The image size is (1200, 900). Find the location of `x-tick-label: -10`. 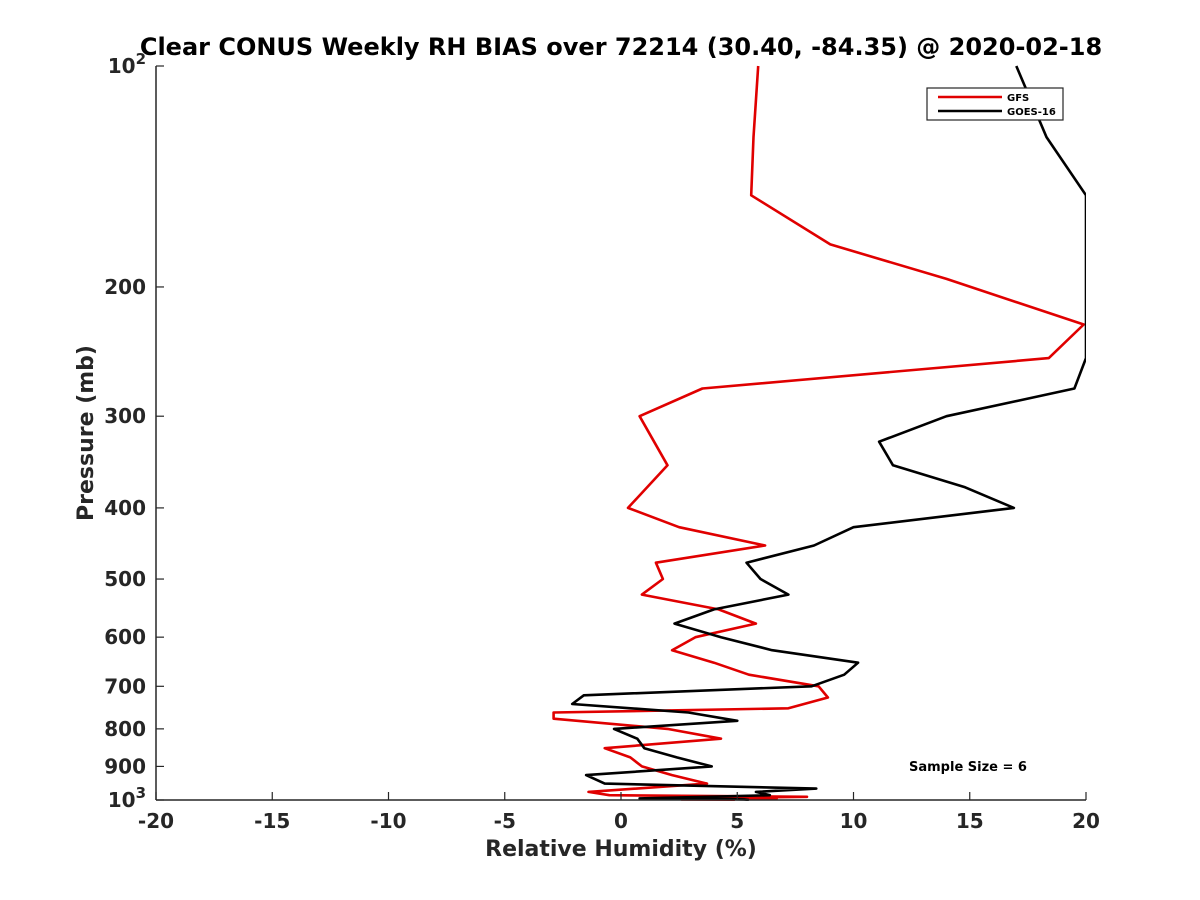

x-tick-label: -10 is located at coordinates (388, 821).